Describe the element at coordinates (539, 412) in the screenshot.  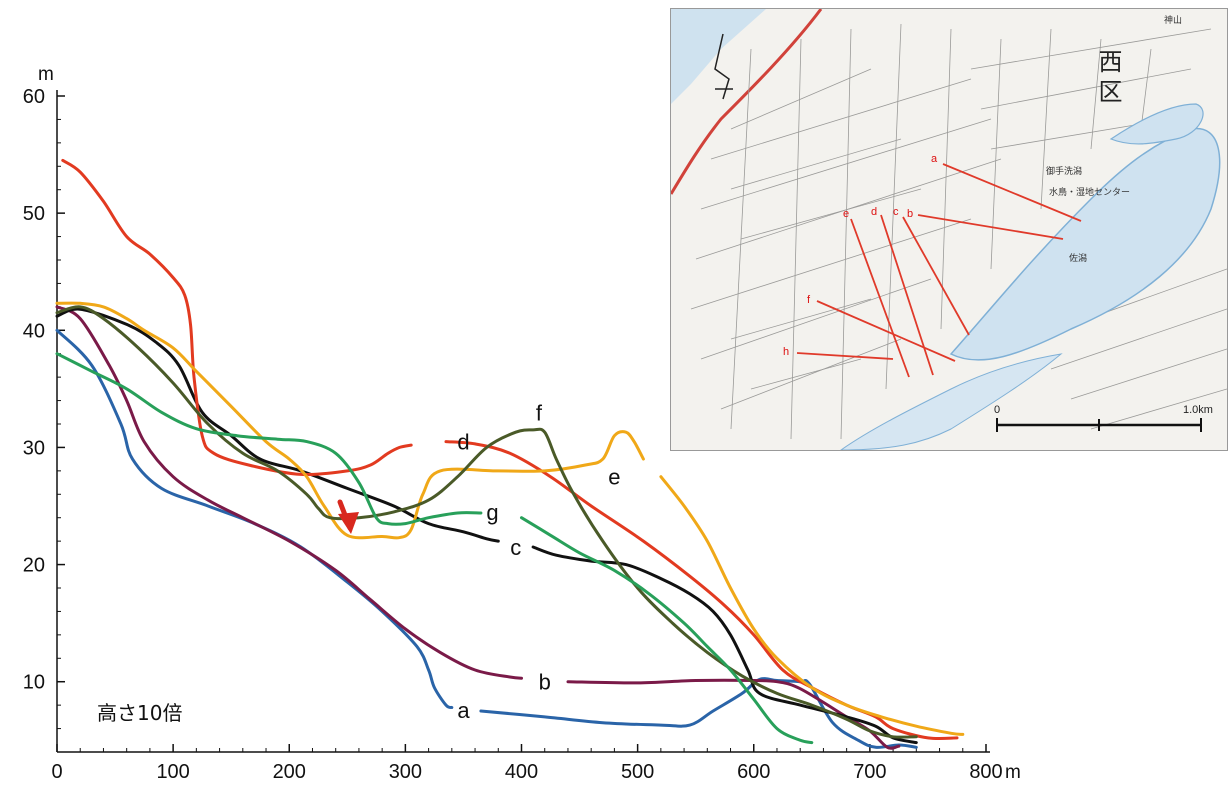
I see `series-label-f: f` at that location.